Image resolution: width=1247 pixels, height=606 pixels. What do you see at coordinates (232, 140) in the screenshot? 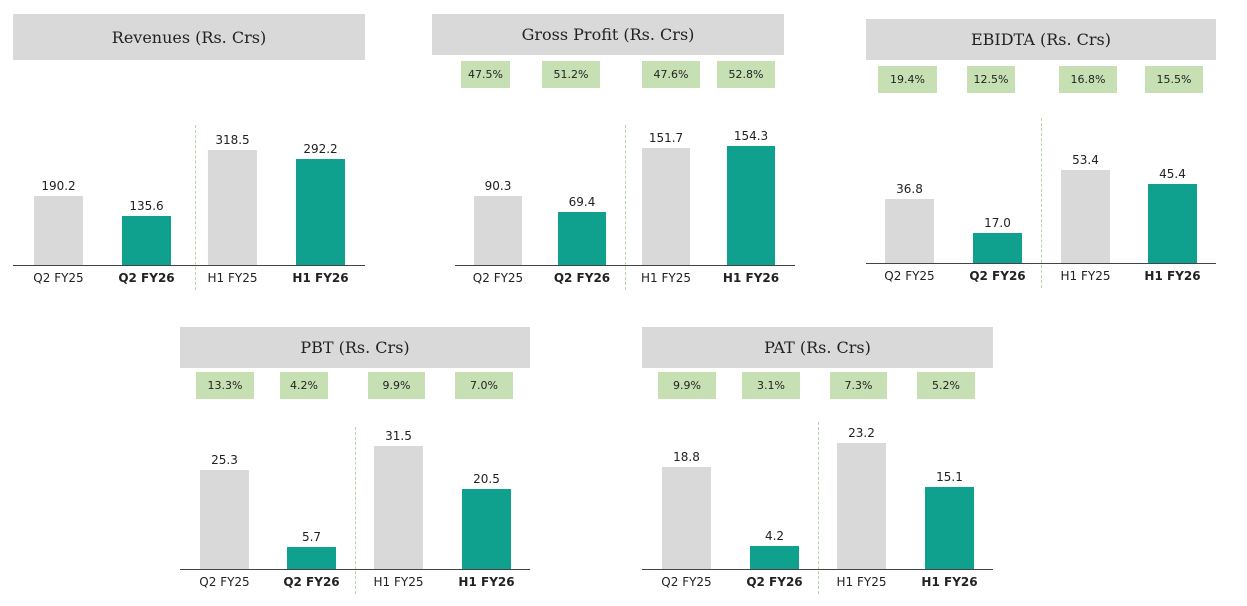
I see `value-label: 318.5` at bounding box center [232, 140].